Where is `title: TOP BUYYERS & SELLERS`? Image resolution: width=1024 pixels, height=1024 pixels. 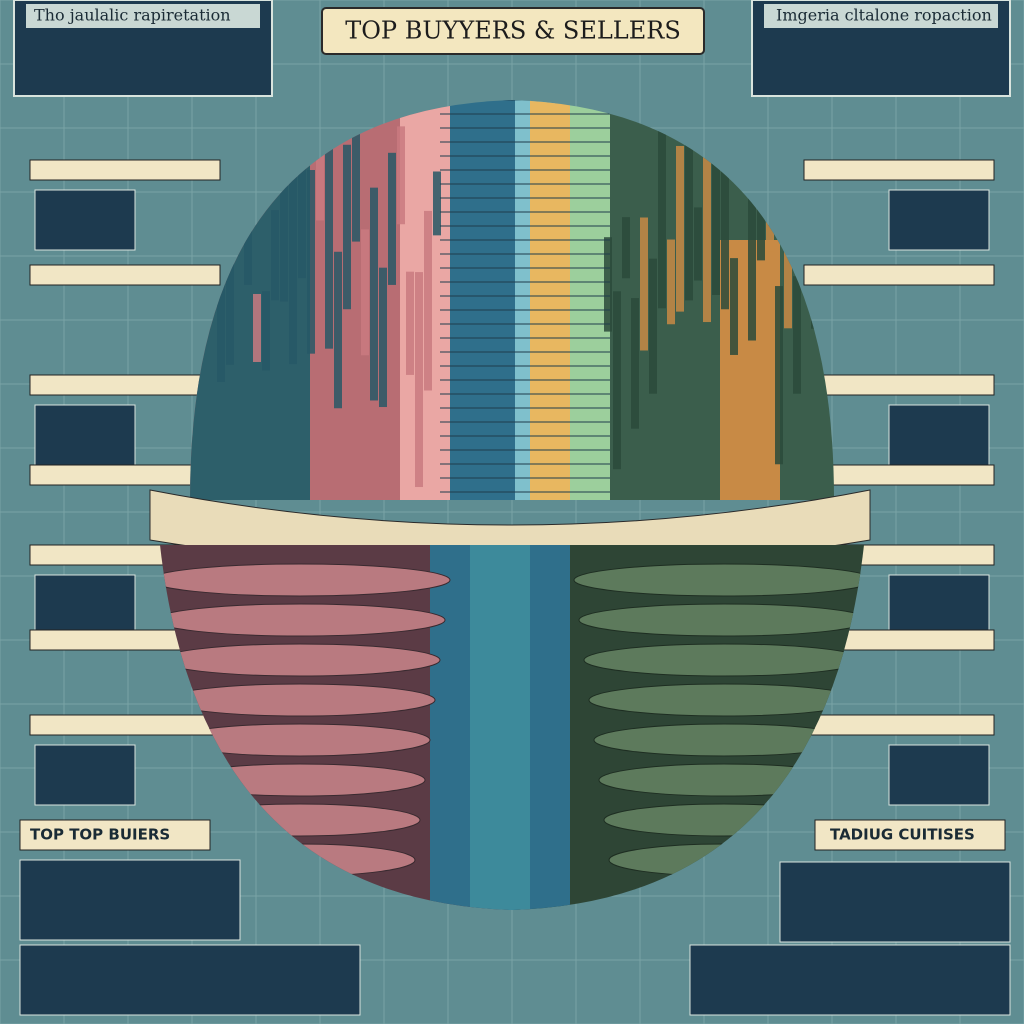
title: TOP BUYYERS & SELLERS is located at coordinates (513, 31).